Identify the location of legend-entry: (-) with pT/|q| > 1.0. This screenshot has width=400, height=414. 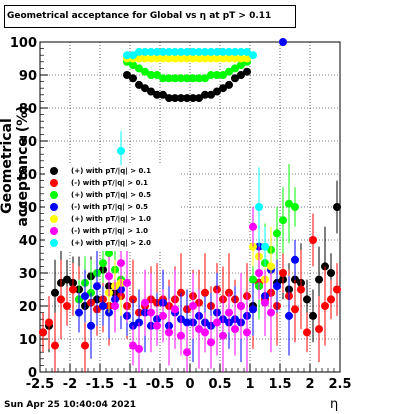
(112, 231).